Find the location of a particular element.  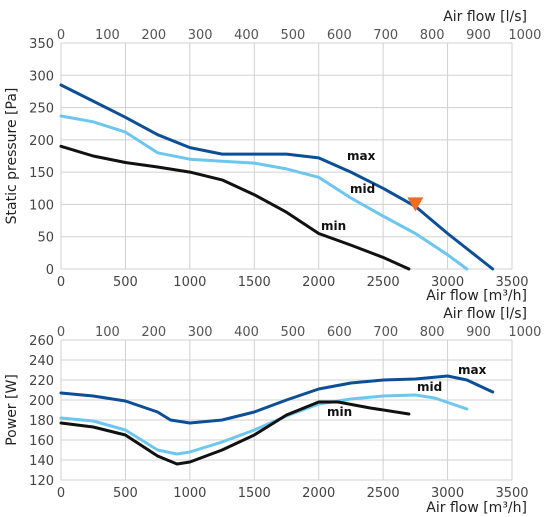

y-tick-label: 100 is located at coordinates (41, 205).